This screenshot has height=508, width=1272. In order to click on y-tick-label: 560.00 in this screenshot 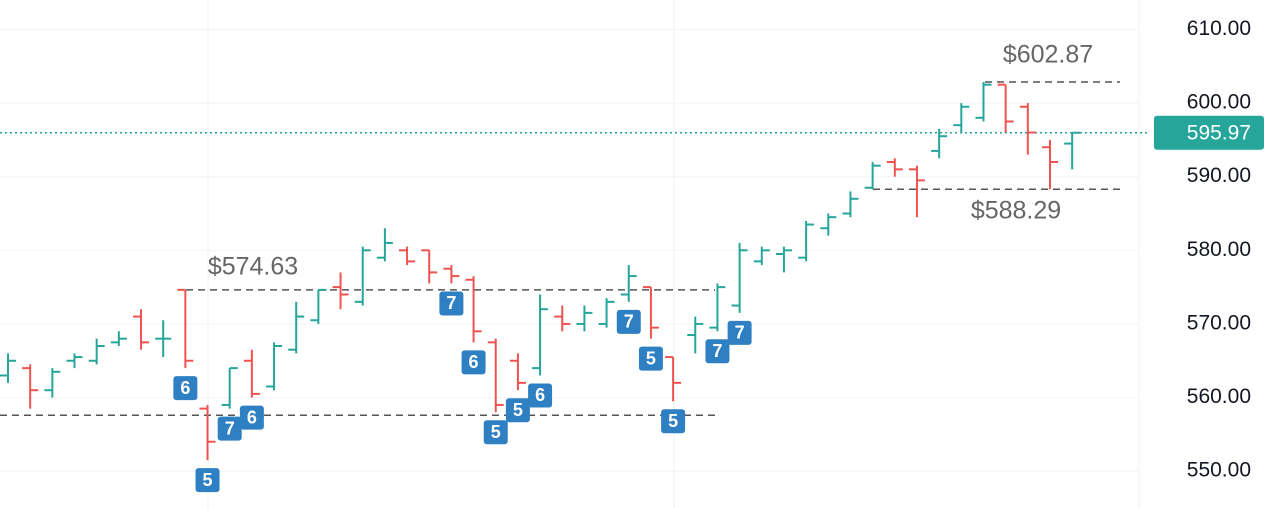, I will do `click(1219, 396)`.